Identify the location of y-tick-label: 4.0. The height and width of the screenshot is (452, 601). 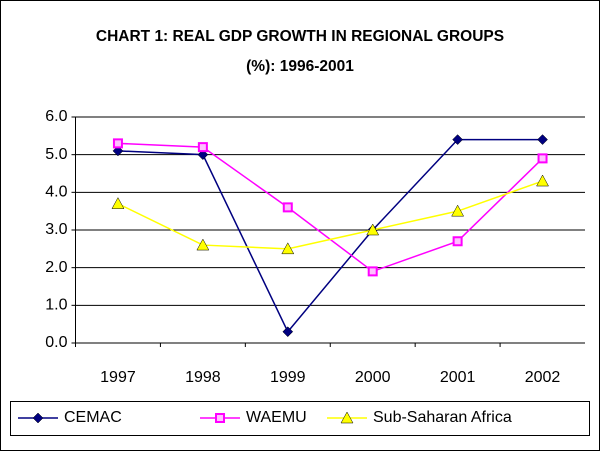
(56, 192).